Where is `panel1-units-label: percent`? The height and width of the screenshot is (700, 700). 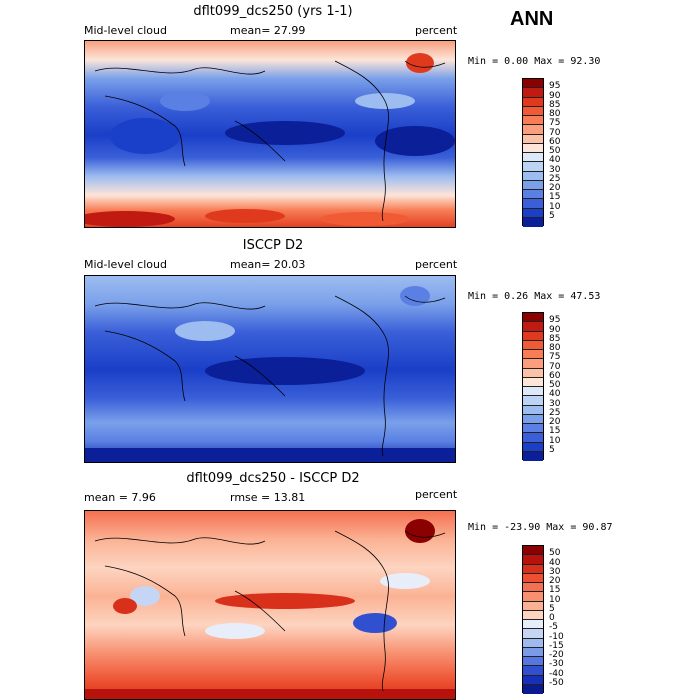
panel1-units-label: percent is located at coordinates (436, 30).